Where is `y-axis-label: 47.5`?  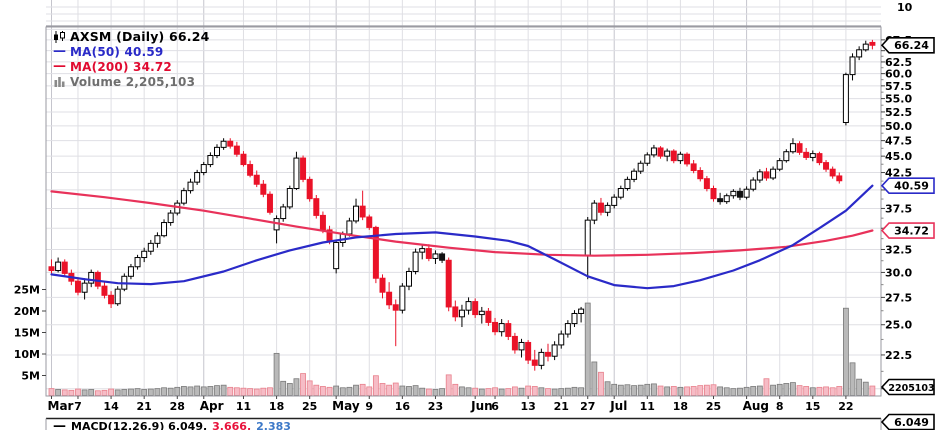 y-axis-label: 47.5 is located at coordinates (898, 141).